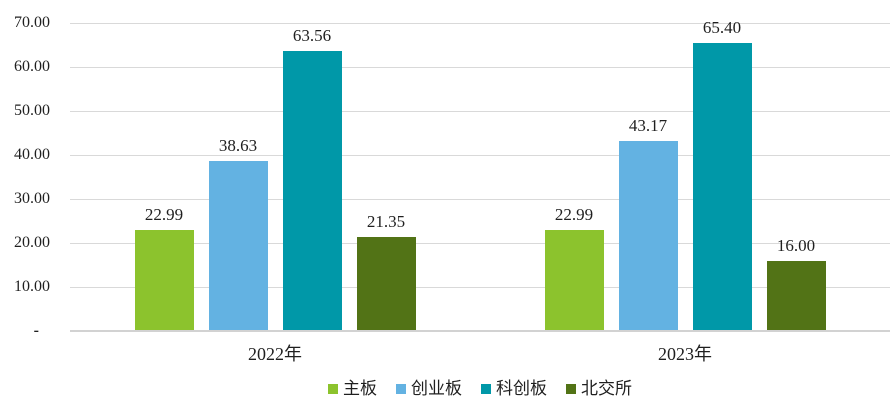  What do you see at coordinates (574, 280) in the screenshot?
I see `bar-主板-2023年` at bounding box center [574, 280].